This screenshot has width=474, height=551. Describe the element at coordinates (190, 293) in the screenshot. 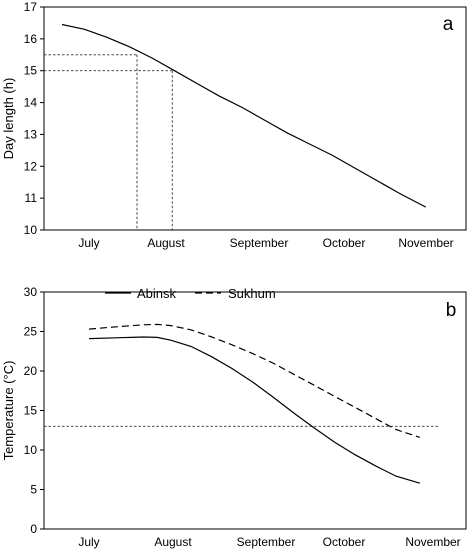

I see `legend: Abinsk Sukhum` at that location.